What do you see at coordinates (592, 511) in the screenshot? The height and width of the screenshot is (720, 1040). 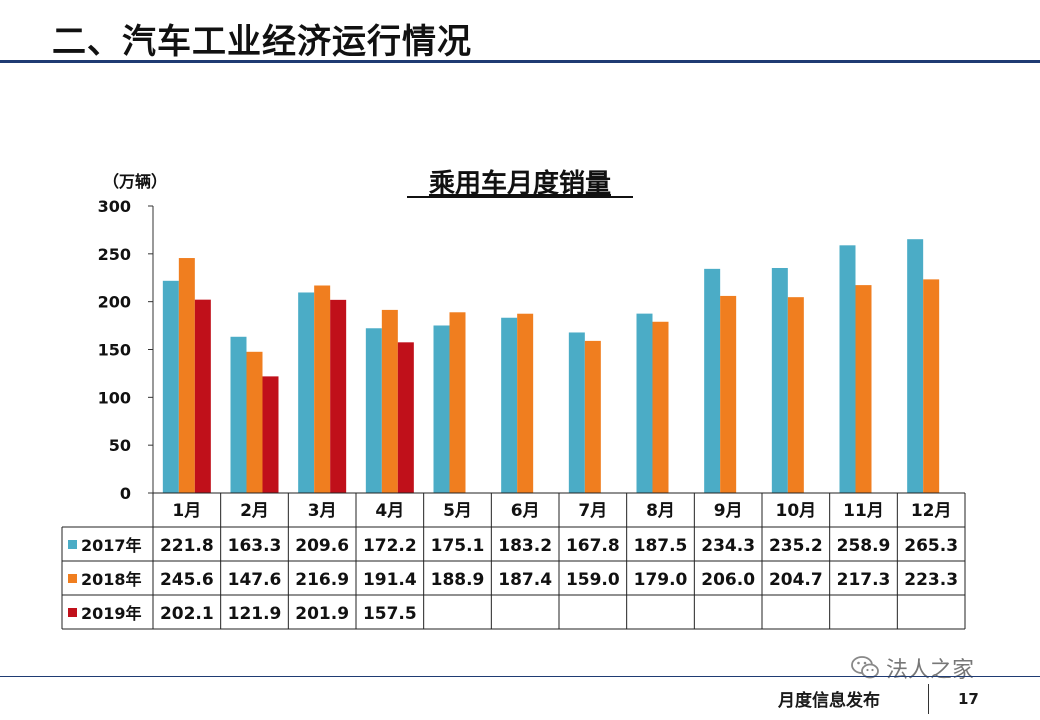 I see `x-tick-label: 7月` at bounding box center [592, 511].